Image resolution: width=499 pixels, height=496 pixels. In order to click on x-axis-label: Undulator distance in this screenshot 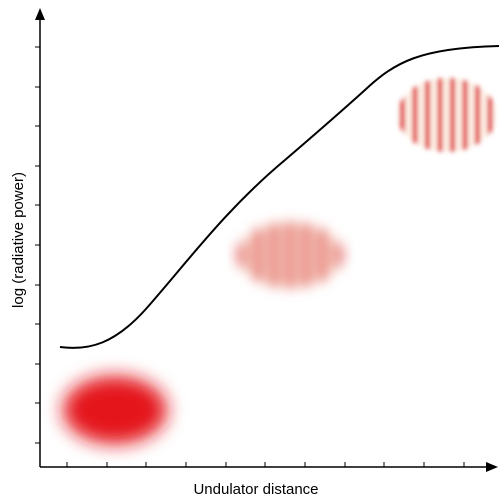, I will do `click(255, 488)`.